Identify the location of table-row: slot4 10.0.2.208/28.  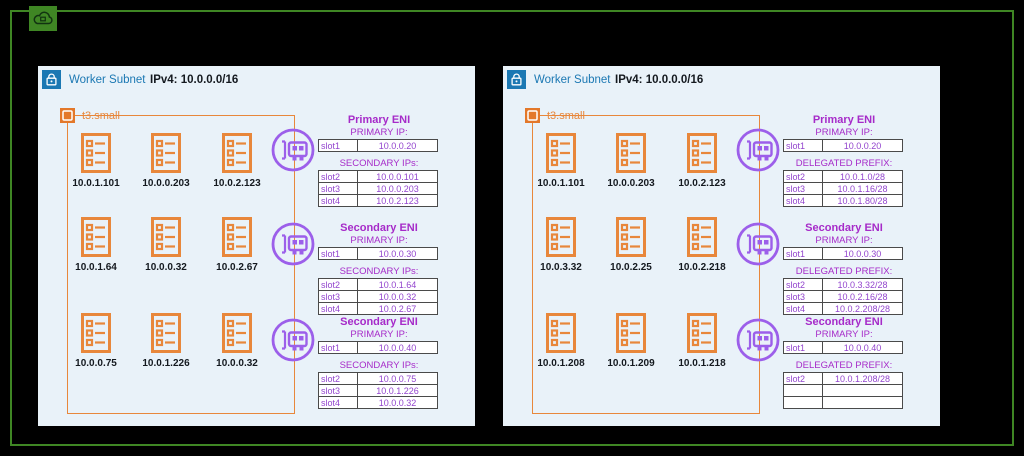
(843, 308).